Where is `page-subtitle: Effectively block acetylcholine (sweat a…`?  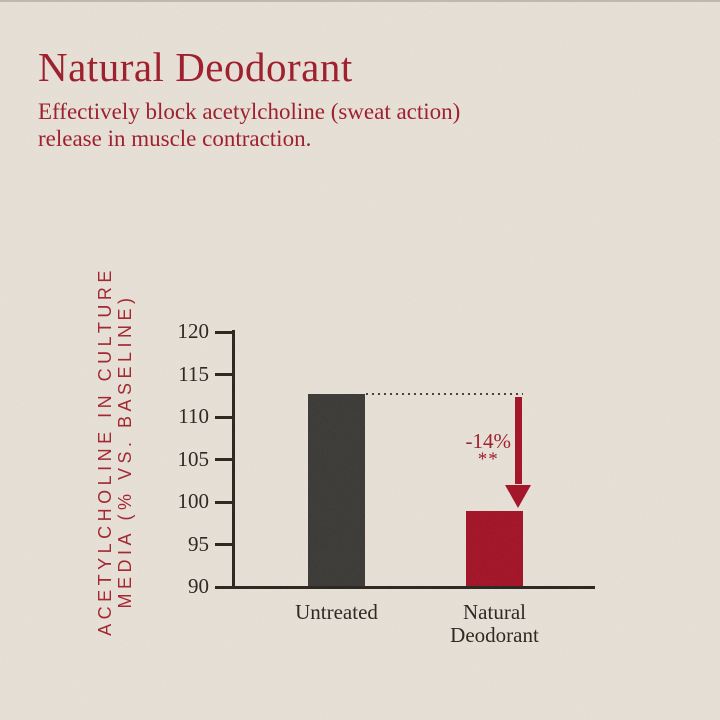
page-subtitle: Effectively block acetylcholine (sweat a… is located at coordinates (249, 125).